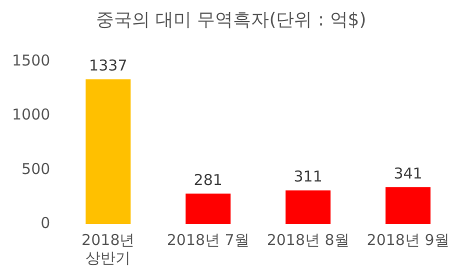 The width and height of the screenshot is (472, 280). Describe the element at coordinates (408, 239) in the screenshot. I see `x-tick-label: 2018년 9월` at that location.